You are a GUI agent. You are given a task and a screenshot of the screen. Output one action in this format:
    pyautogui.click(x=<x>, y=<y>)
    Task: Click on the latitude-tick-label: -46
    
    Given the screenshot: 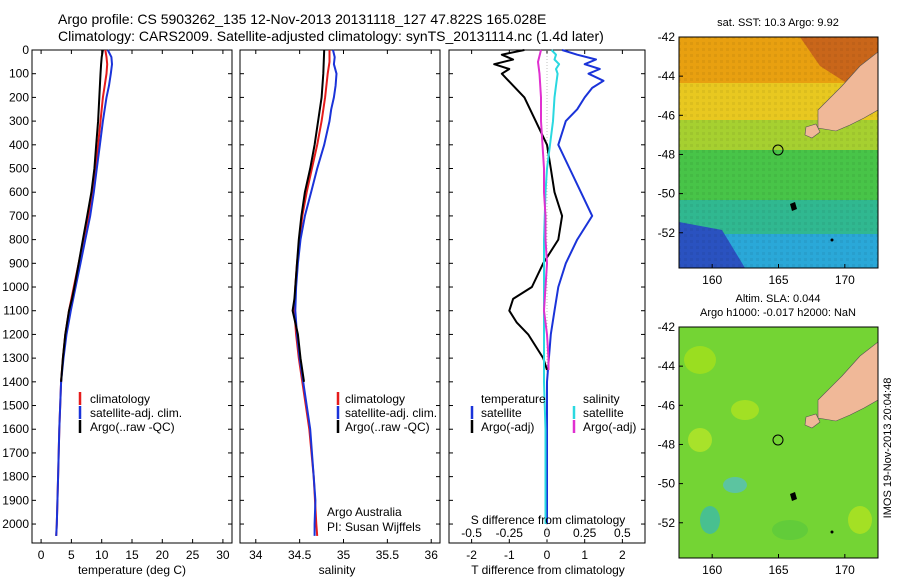 What is the action you would take?
    pyautogui.click(x=667, y=405)
    